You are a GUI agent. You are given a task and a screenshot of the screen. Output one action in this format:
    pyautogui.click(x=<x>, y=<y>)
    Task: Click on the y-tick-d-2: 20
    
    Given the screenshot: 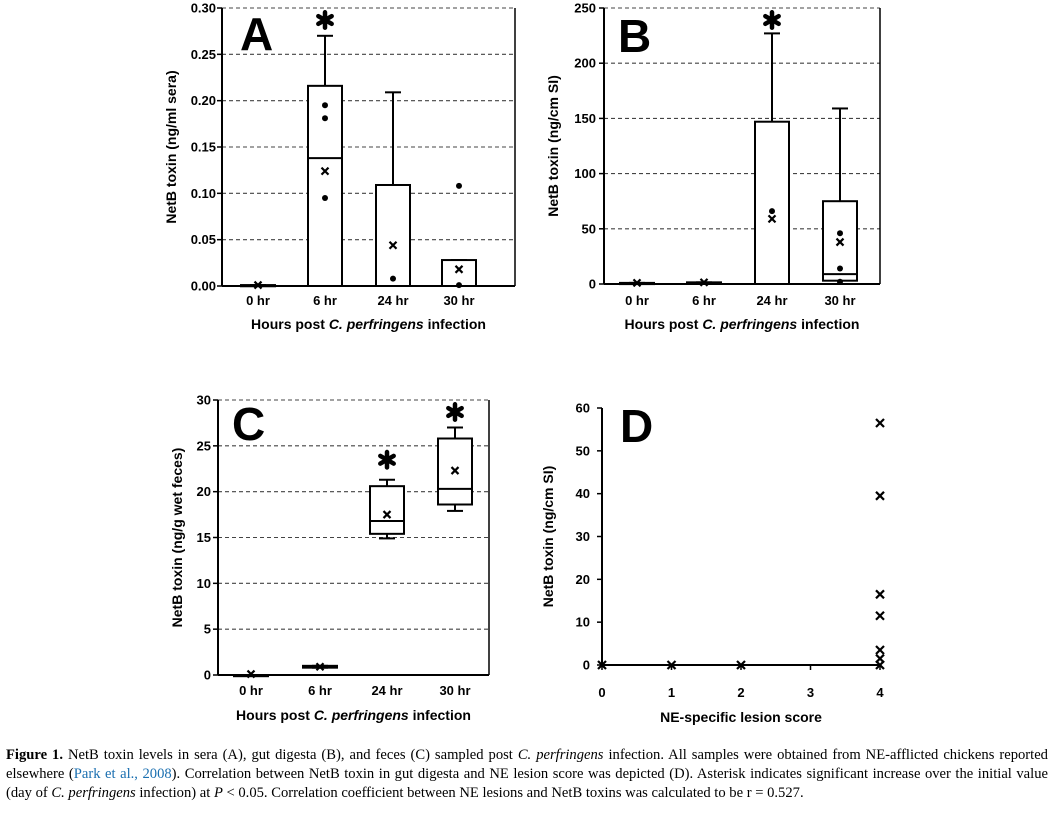 What is the action you would take?
    pyautogui.click(x=583, y=579)
    